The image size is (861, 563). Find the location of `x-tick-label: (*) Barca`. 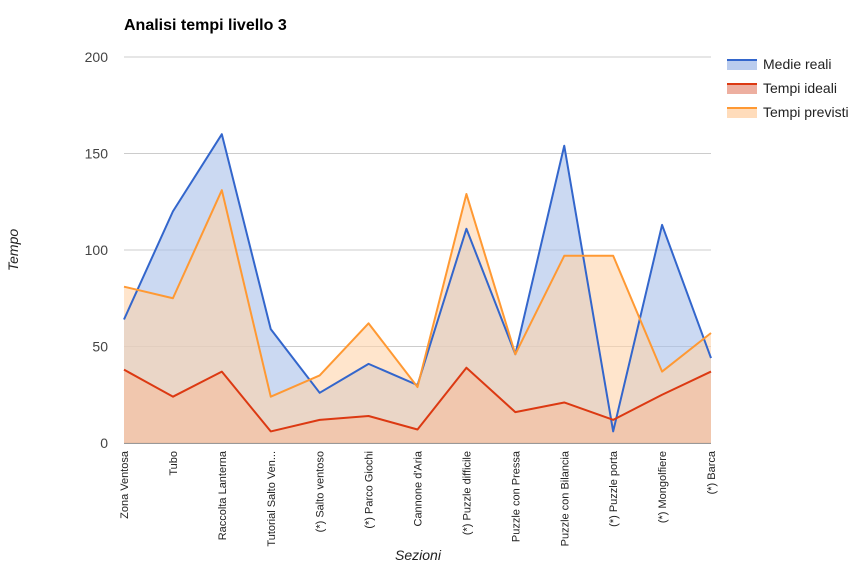

x-tick-label: (*) Barca is located at coordinates (712, 472).